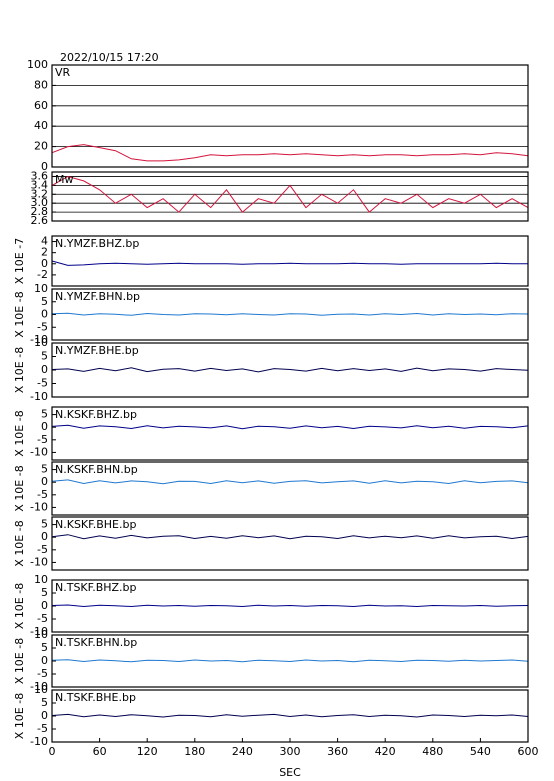 Image resolution: width=554 pixels, height=781 pixels. I want to click on panel-label: N.YMZF.BHN.bp, so click(97, 296).